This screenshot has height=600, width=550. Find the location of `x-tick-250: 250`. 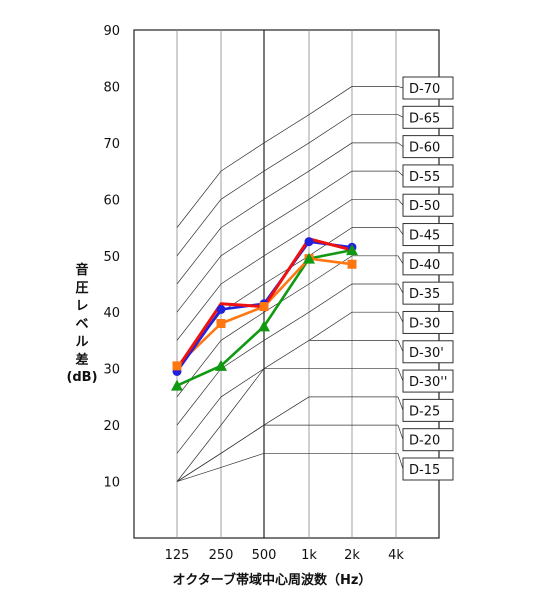

x-tick-250: 250 is located at coordinates (221, 555).